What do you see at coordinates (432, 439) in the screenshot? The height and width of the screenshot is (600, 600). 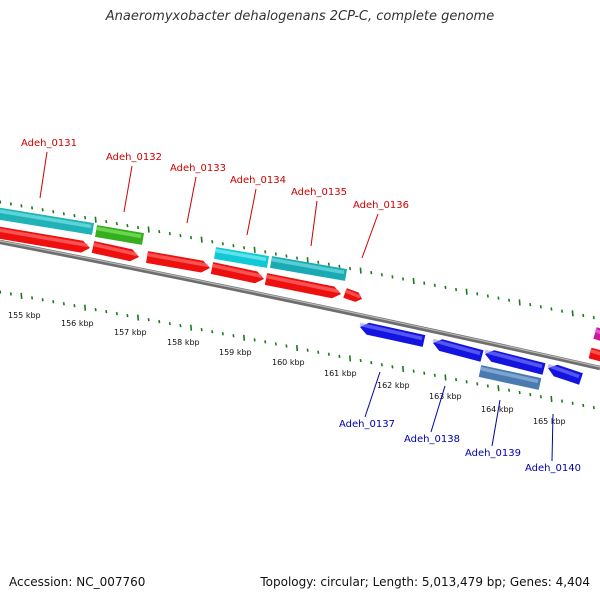 I see `gene-label-adeh-0138: Adeh_0138` at bounding box center [432, 439].